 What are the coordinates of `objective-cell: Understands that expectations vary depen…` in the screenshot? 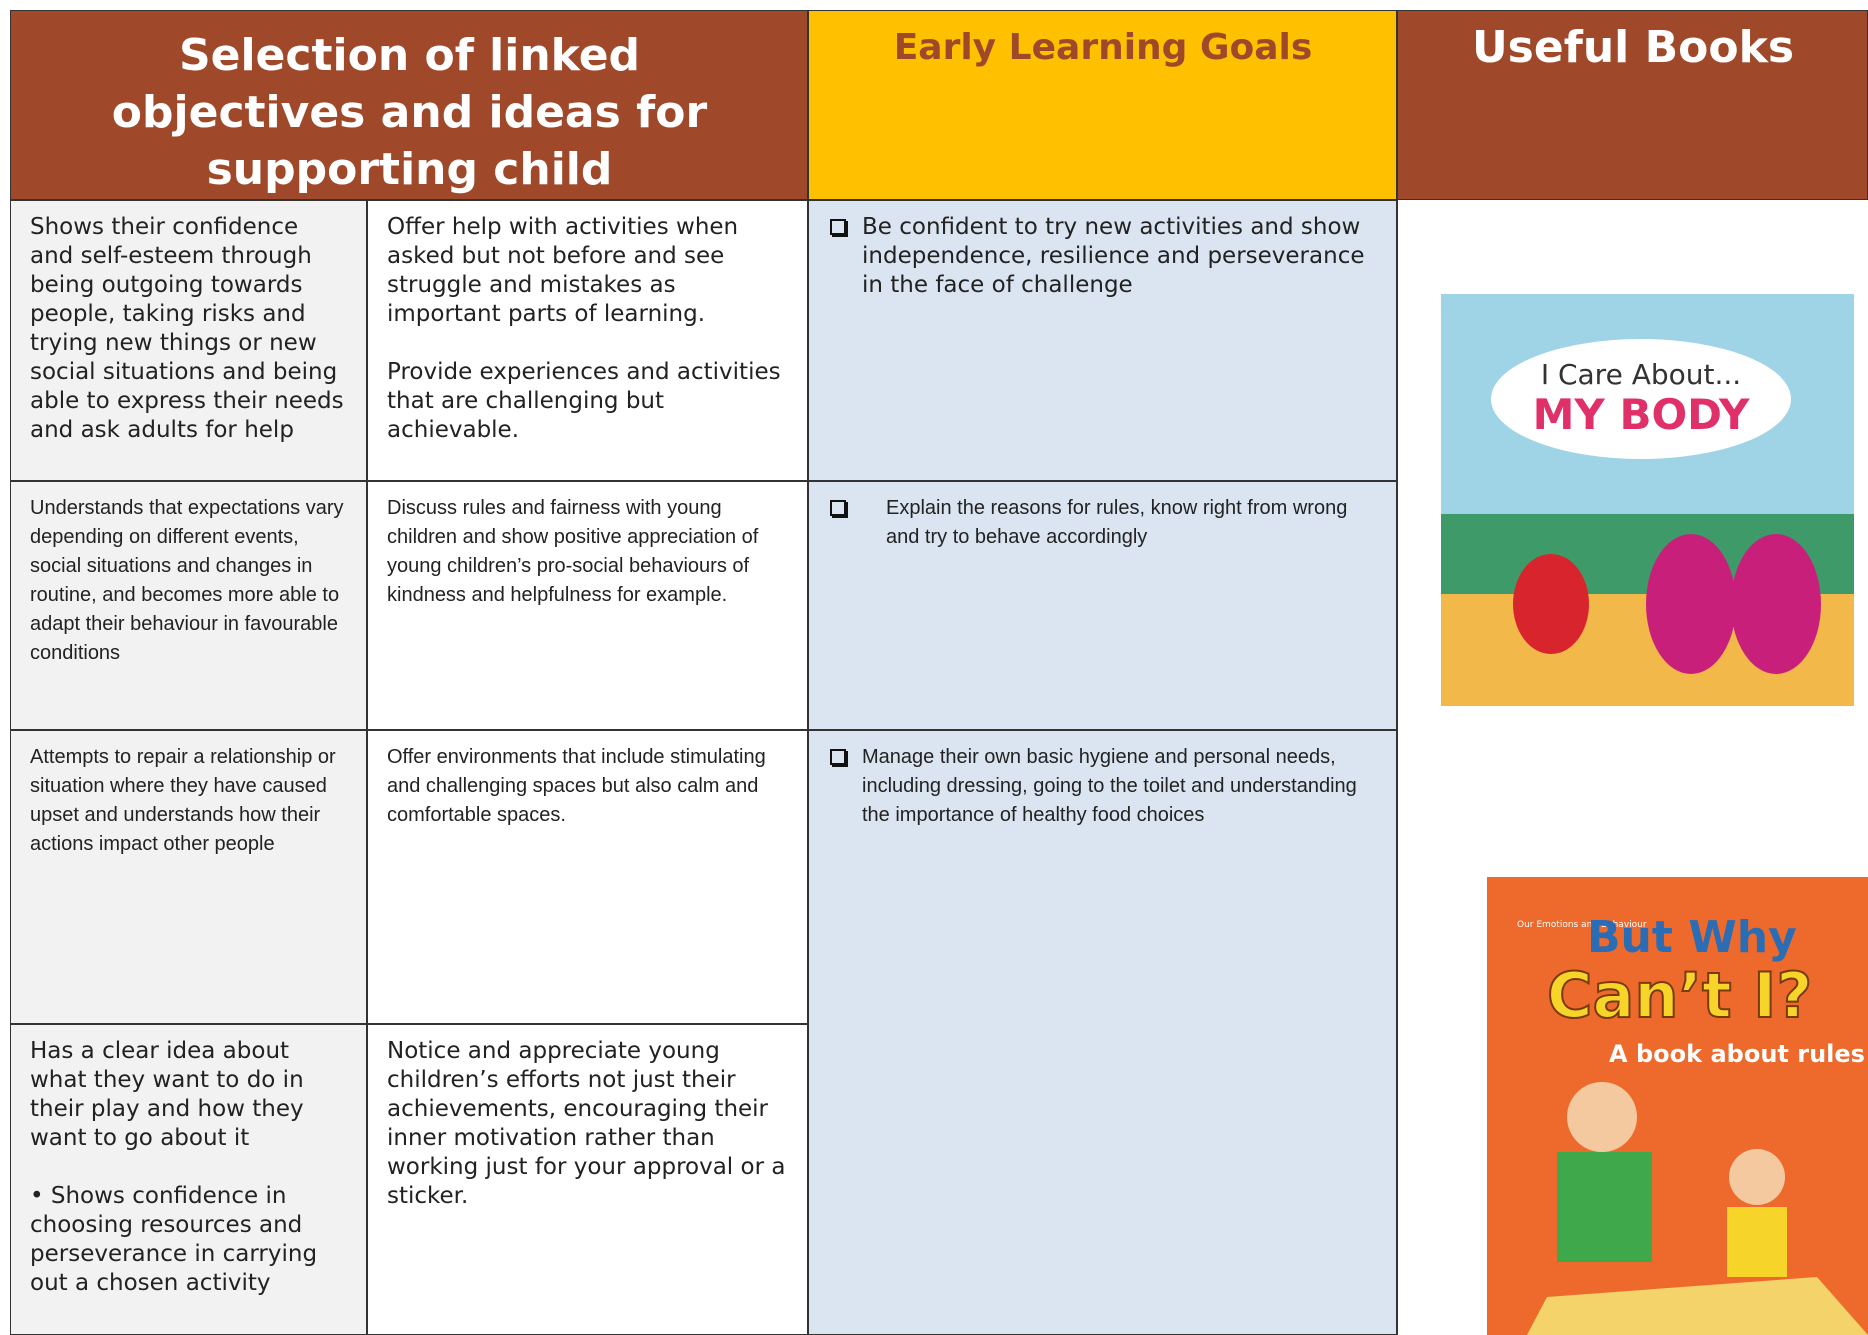 It's located at (188, 605).